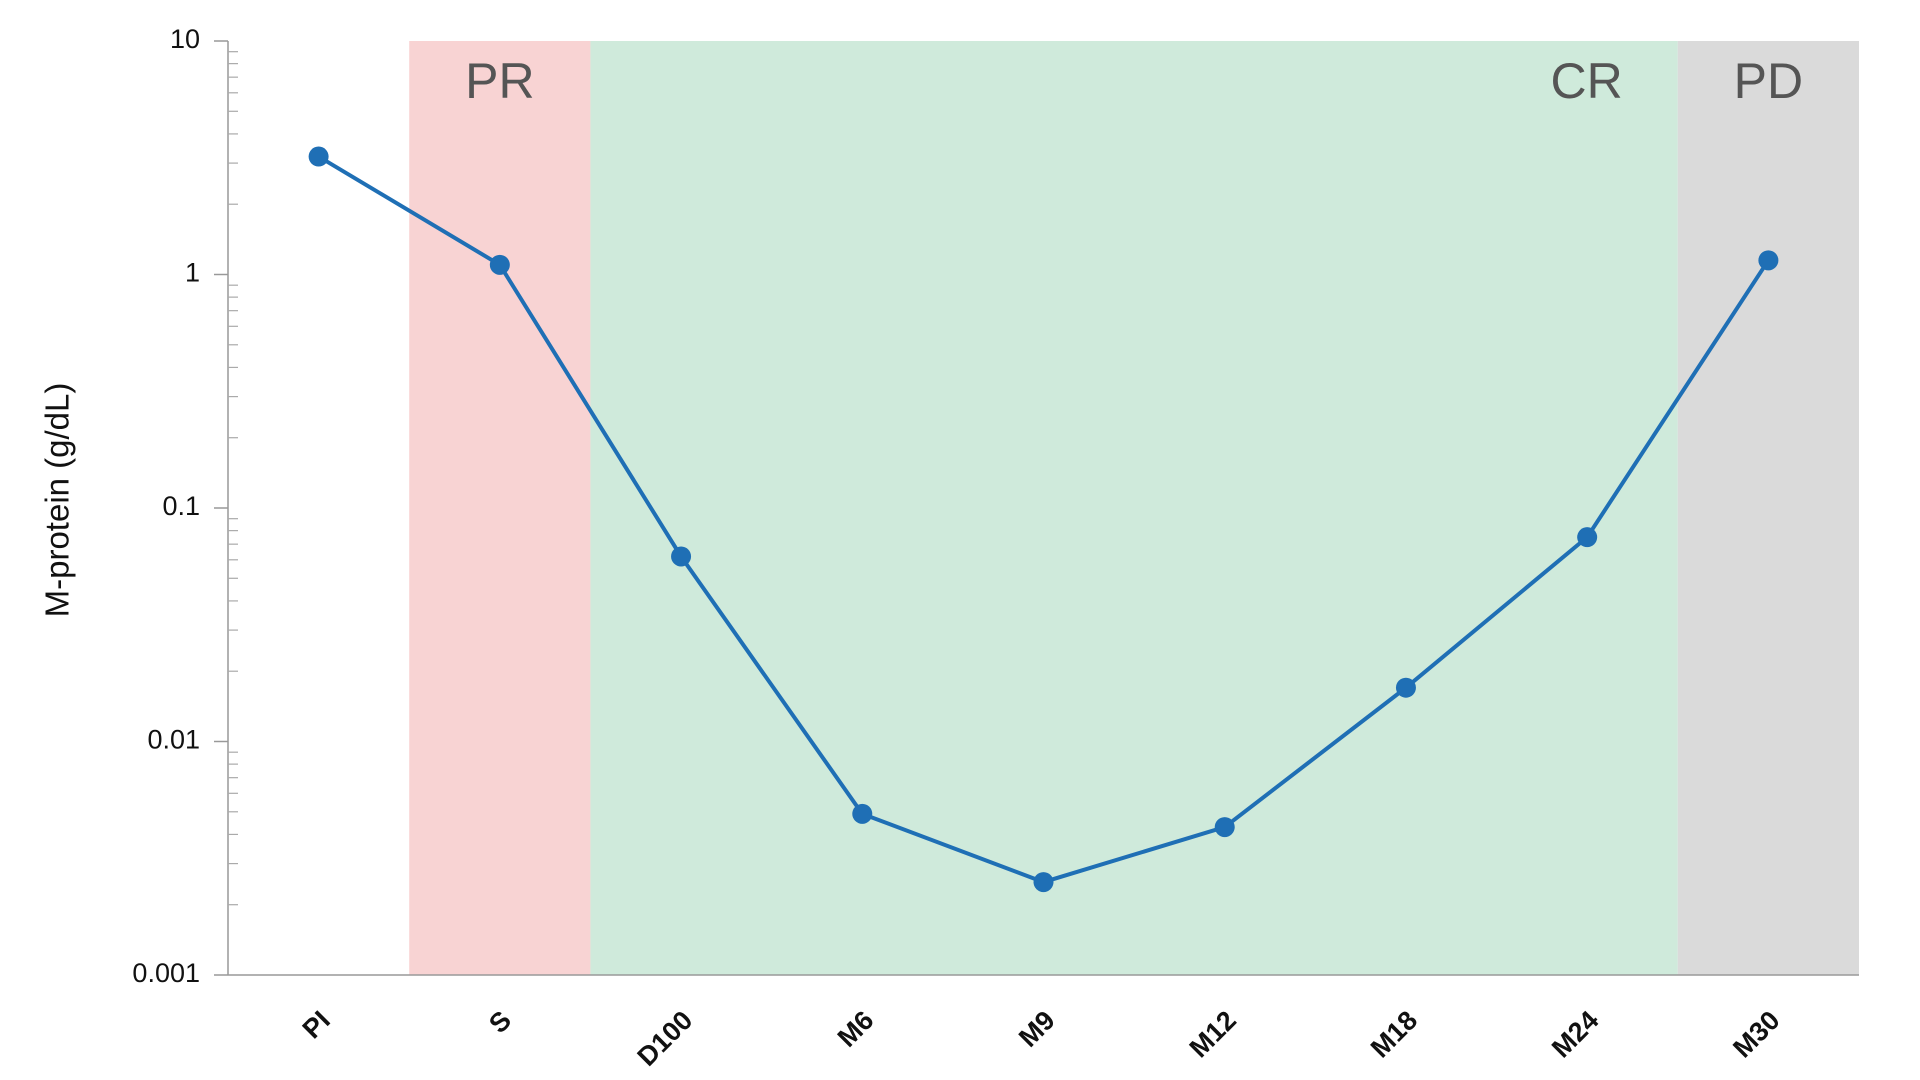 The width and height of the screenshot is (1920, 1080). What do you see at coordinates (1213, 1034) in the screenshot?
I see `x-tick-label: M12` at bounding box center [1213, 1034].